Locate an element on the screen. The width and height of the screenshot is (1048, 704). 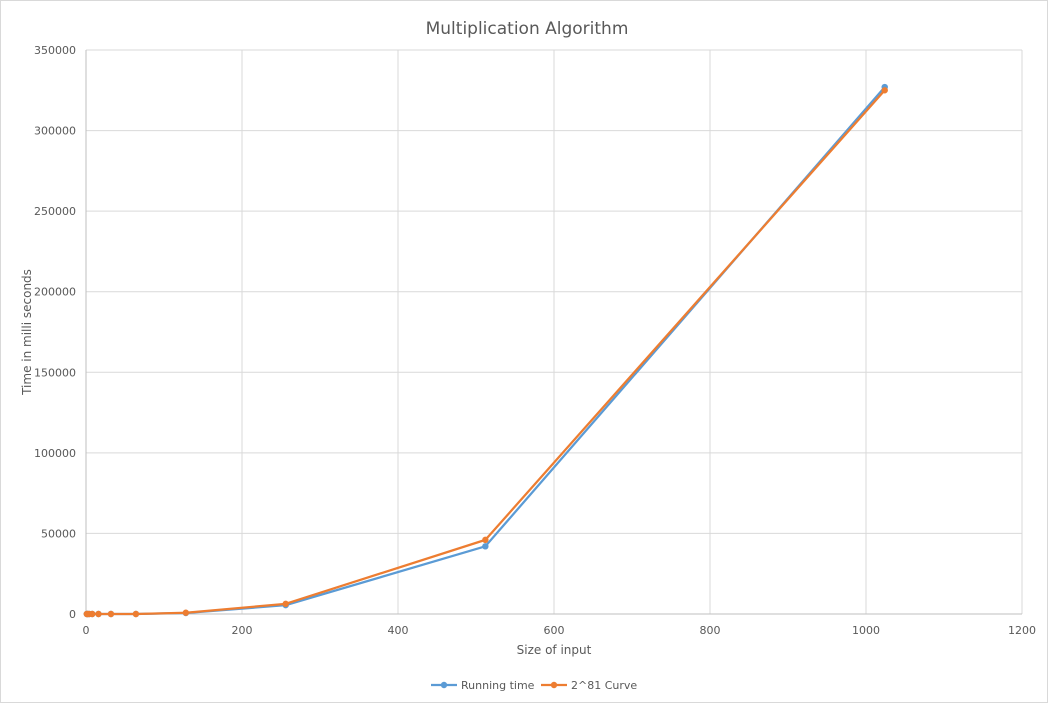
x-tick-label: 1200 is located at coordinates (1022, 630).